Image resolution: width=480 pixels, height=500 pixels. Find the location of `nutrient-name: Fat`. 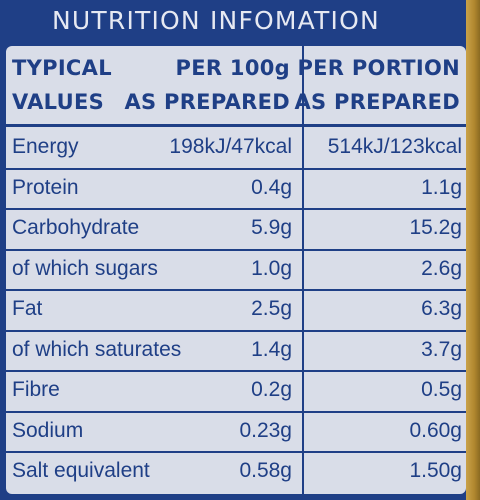

nutrient-name: Fat is located at coordinates (27, 308).